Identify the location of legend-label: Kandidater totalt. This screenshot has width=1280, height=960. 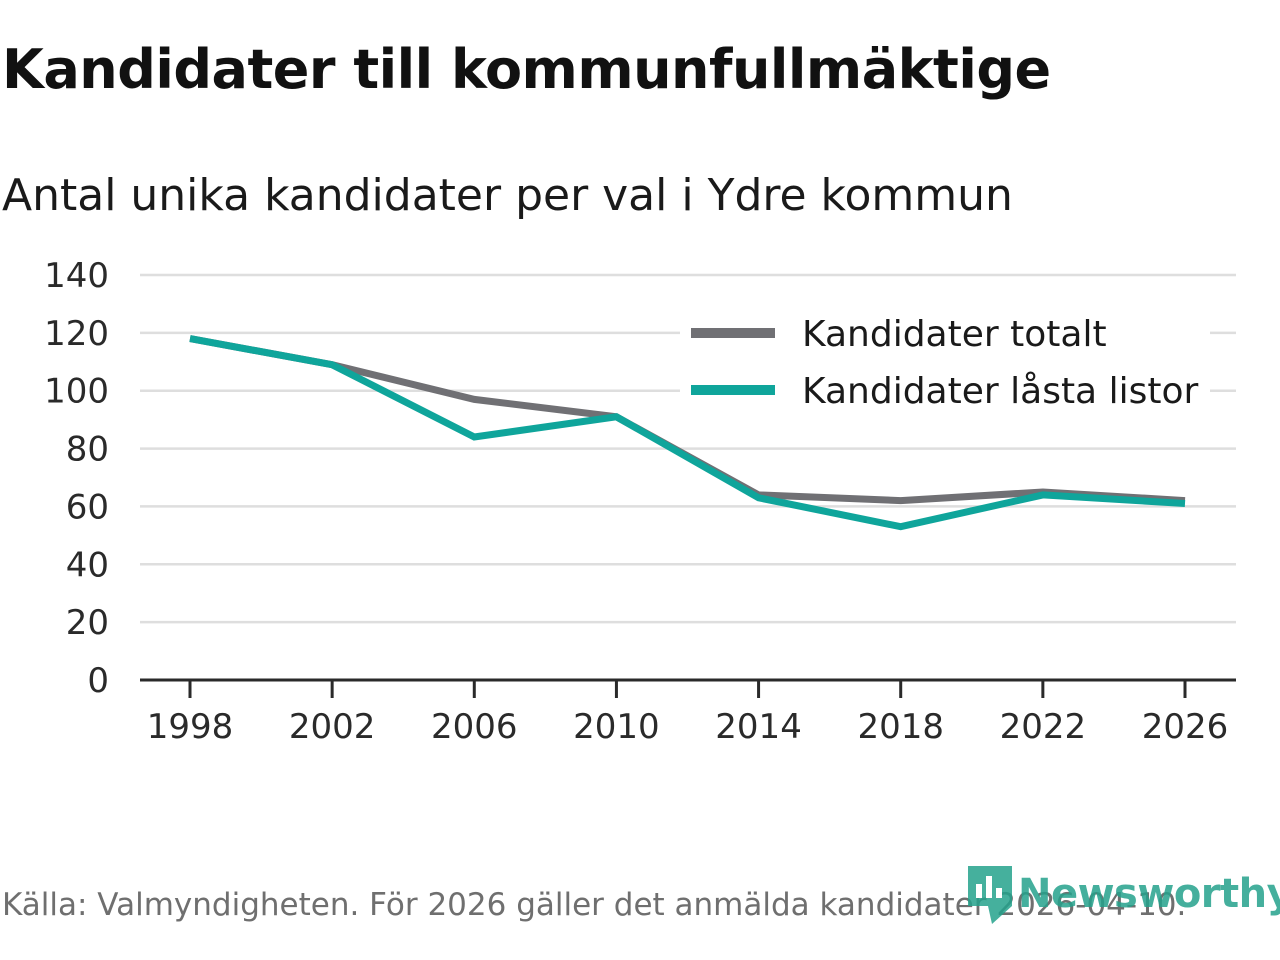
(954, 334).